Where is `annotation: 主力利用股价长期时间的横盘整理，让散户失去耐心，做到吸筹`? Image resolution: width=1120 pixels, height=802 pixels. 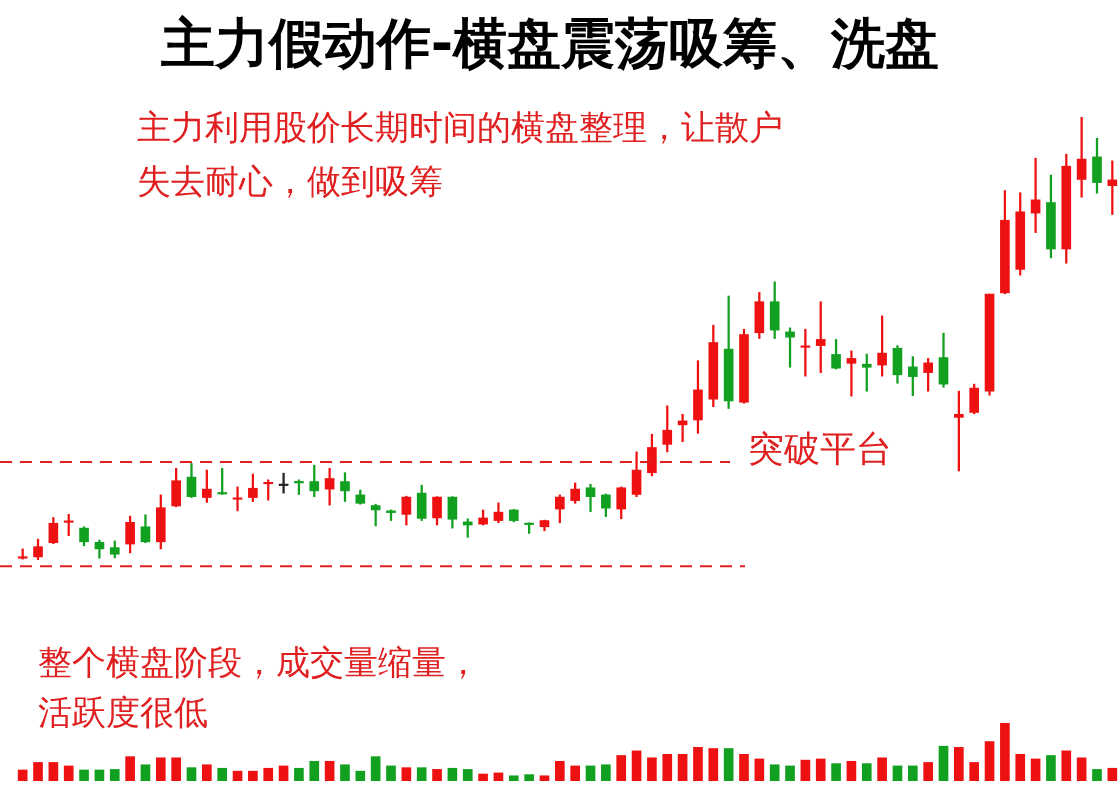 annotation: 主力利用股价长期时间的横盘整理，让散户失去耐心，做到吸筹 is located at coordinates (460, 154).